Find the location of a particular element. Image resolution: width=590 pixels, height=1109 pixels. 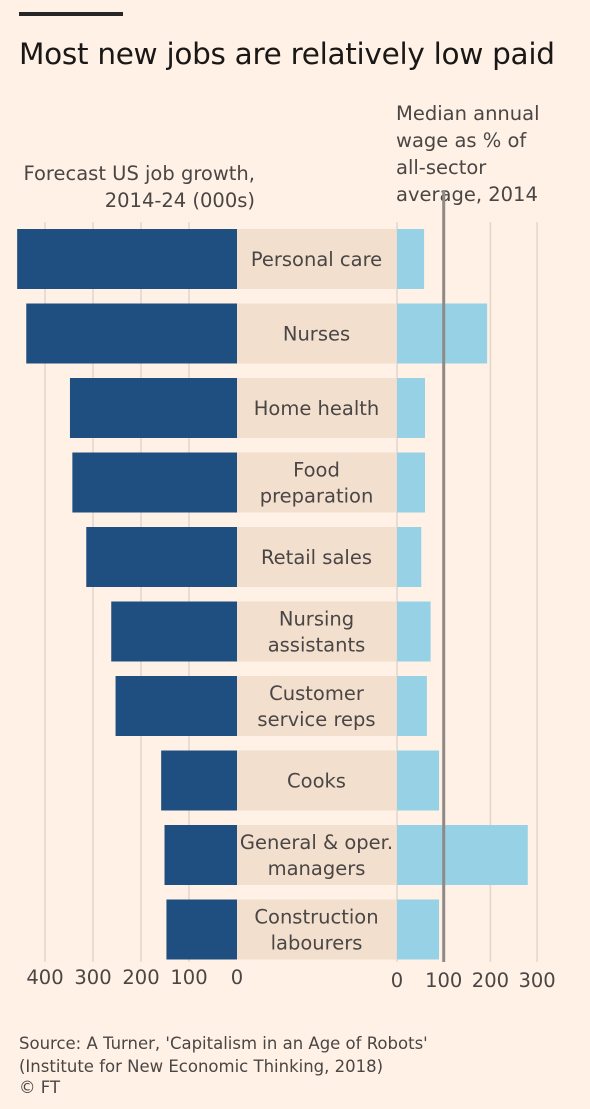

category-label: assistants is located at coordinates (317, 645).